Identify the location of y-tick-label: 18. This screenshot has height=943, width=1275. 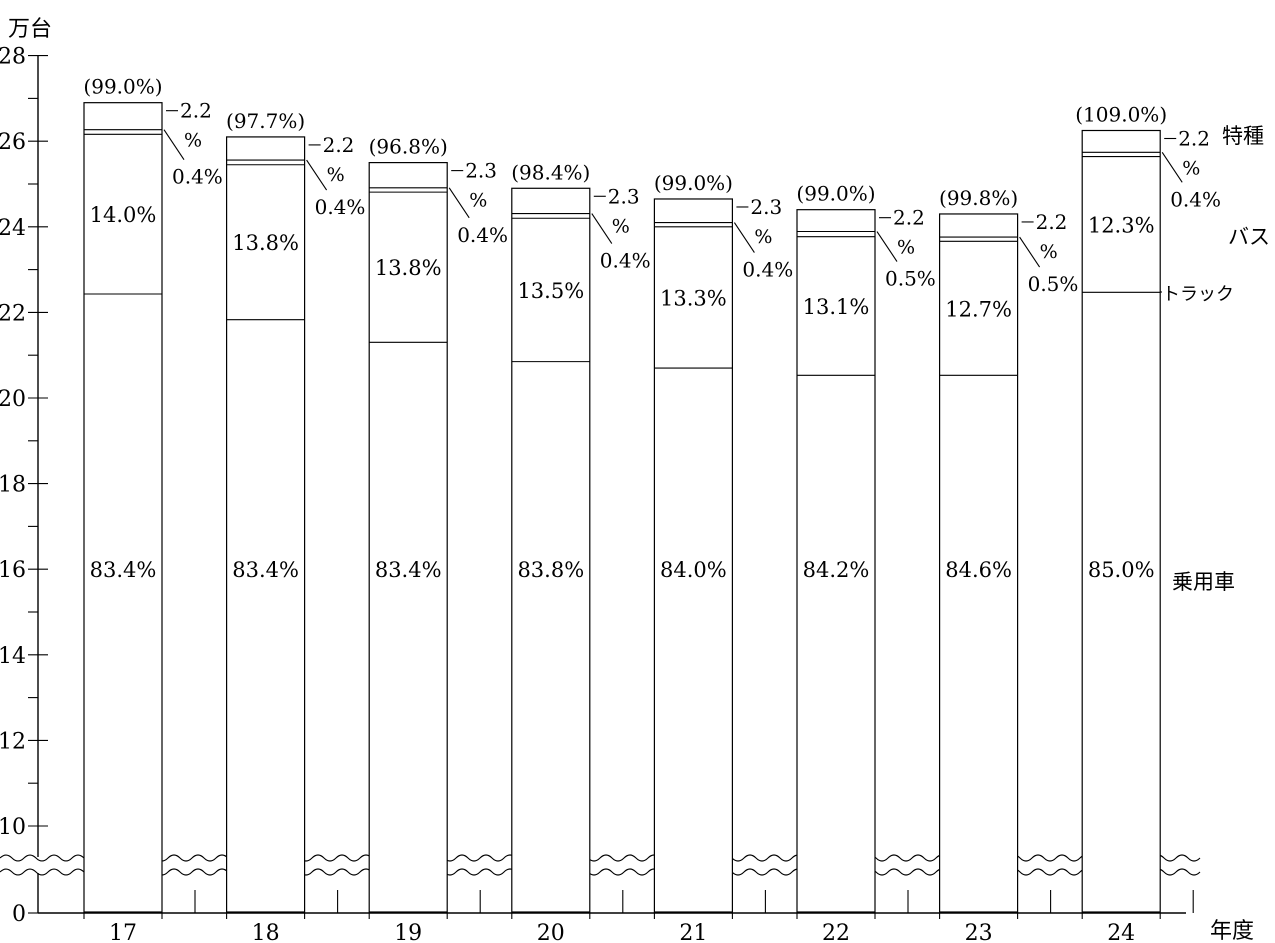
(13, 485).